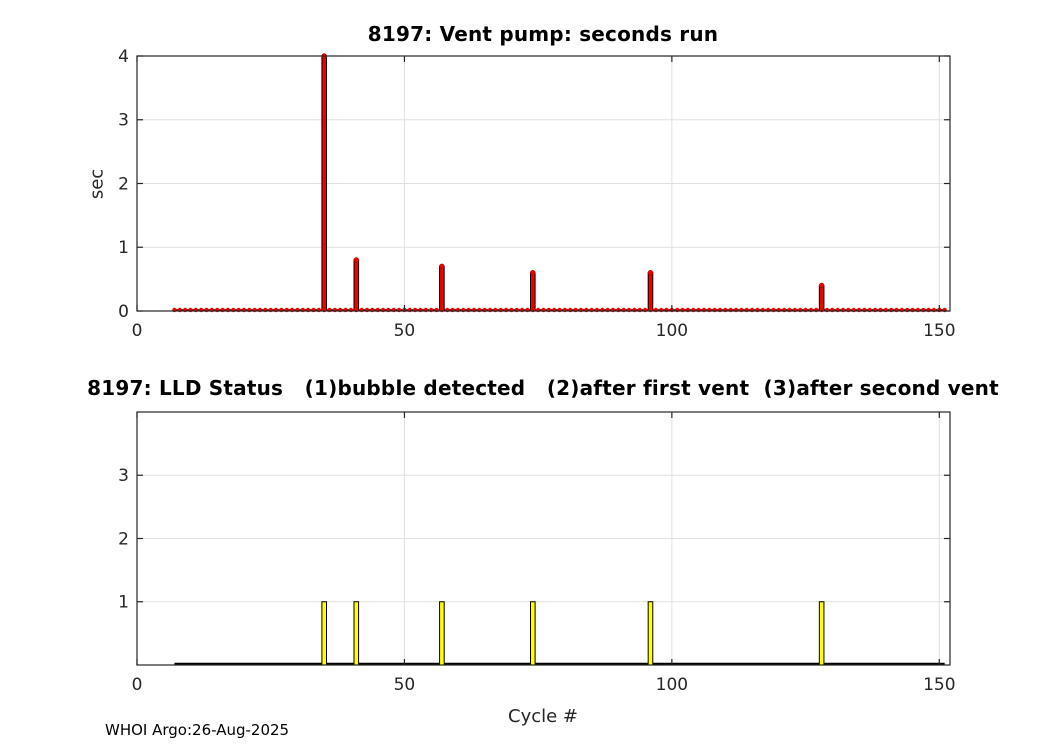 This screenshot has width=1050, height=750. What do you see at coordinates (543, 34) in the screenshot?
I see `vent-pump-chart-title: 8197: Vent pump: seconds run` at bounding box center [543, 34].